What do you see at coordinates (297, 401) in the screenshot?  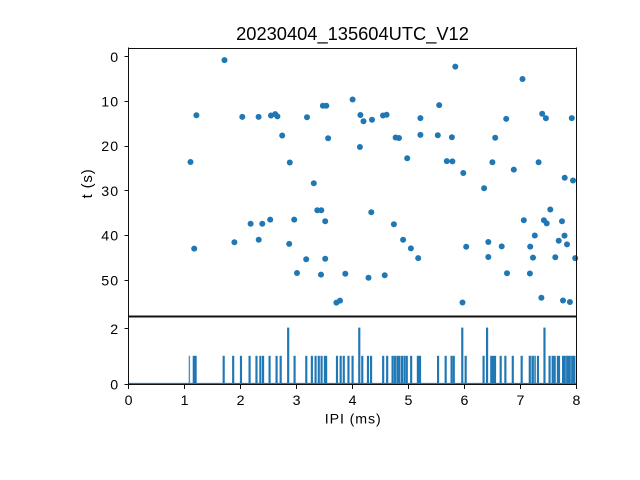 I see `svg-text: 3` at bounding box center [297, 401].